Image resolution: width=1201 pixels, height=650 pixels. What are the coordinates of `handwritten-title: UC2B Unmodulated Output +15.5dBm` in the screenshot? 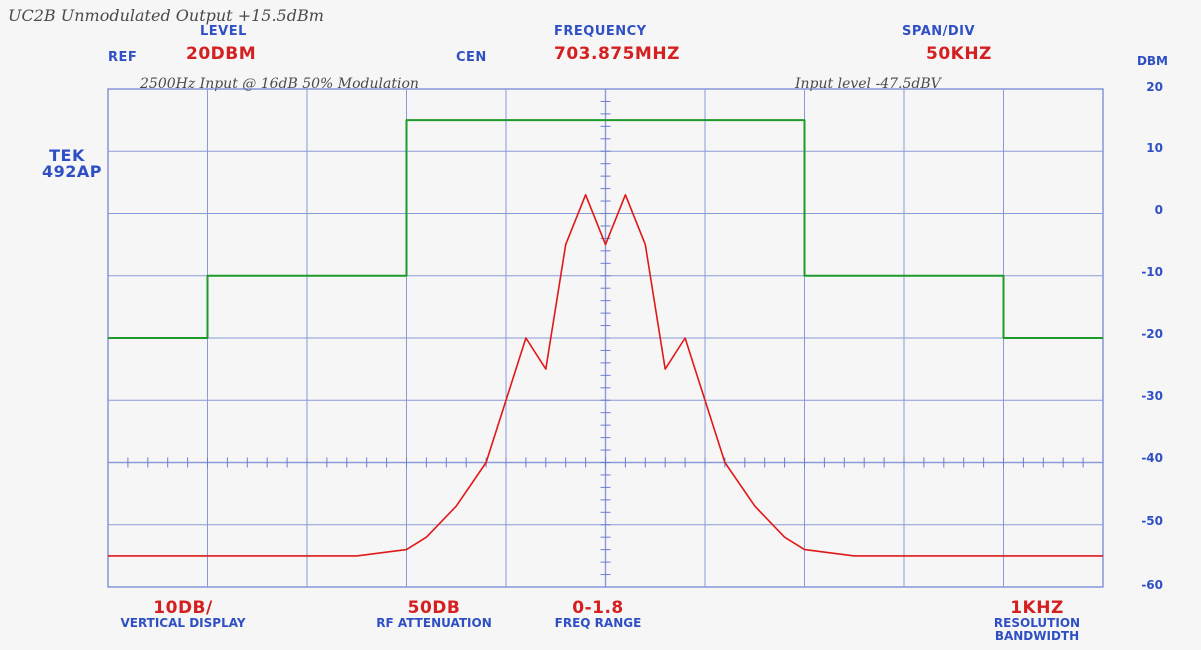 It's located at (166, 15).